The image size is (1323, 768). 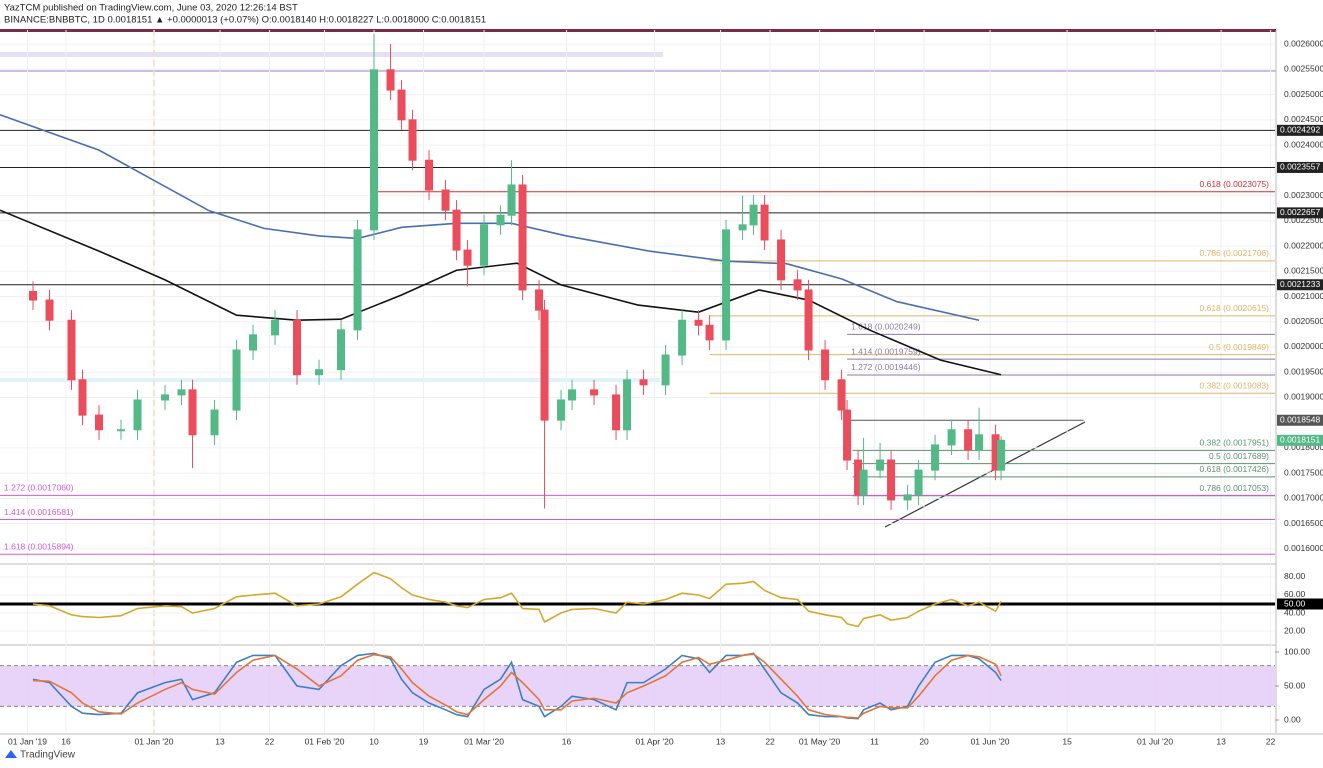 What do you see at coordinates (1295, 594) in the screenshot?
I see `y-tick-label: 60.00` at bounding box center [1295, 594].